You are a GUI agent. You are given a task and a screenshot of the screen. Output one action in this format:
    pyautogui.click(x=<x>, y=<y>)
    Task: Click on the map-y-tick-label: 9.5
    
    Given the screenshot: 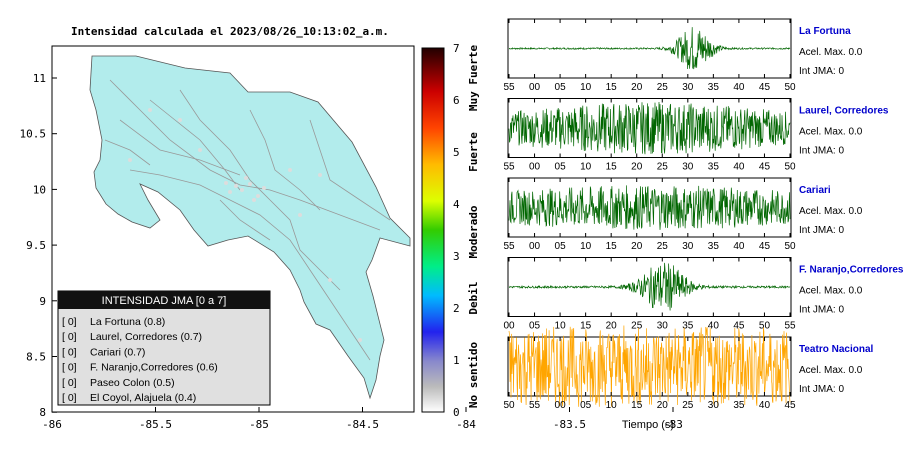 What is the action you would take?
    pyautogui.click(x=36, y=245)
    